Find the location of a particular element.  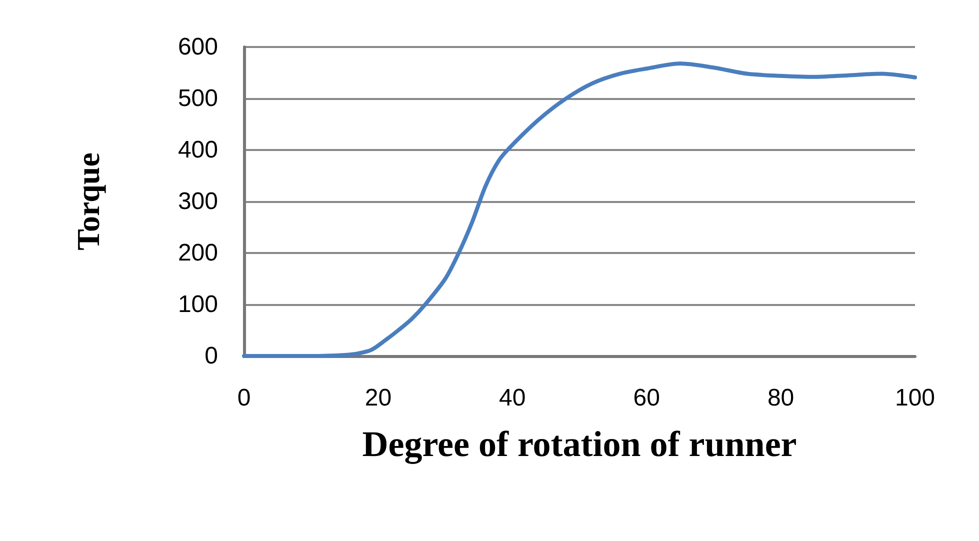

x-tick-label: 100 is located at coordinates (915, 398).